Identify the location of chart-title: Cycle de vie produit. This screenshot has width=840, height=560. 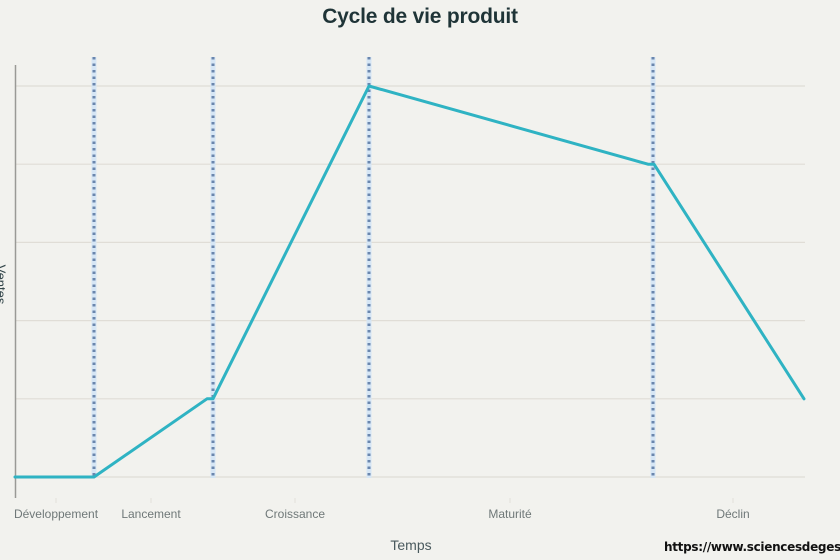
(420, 16).